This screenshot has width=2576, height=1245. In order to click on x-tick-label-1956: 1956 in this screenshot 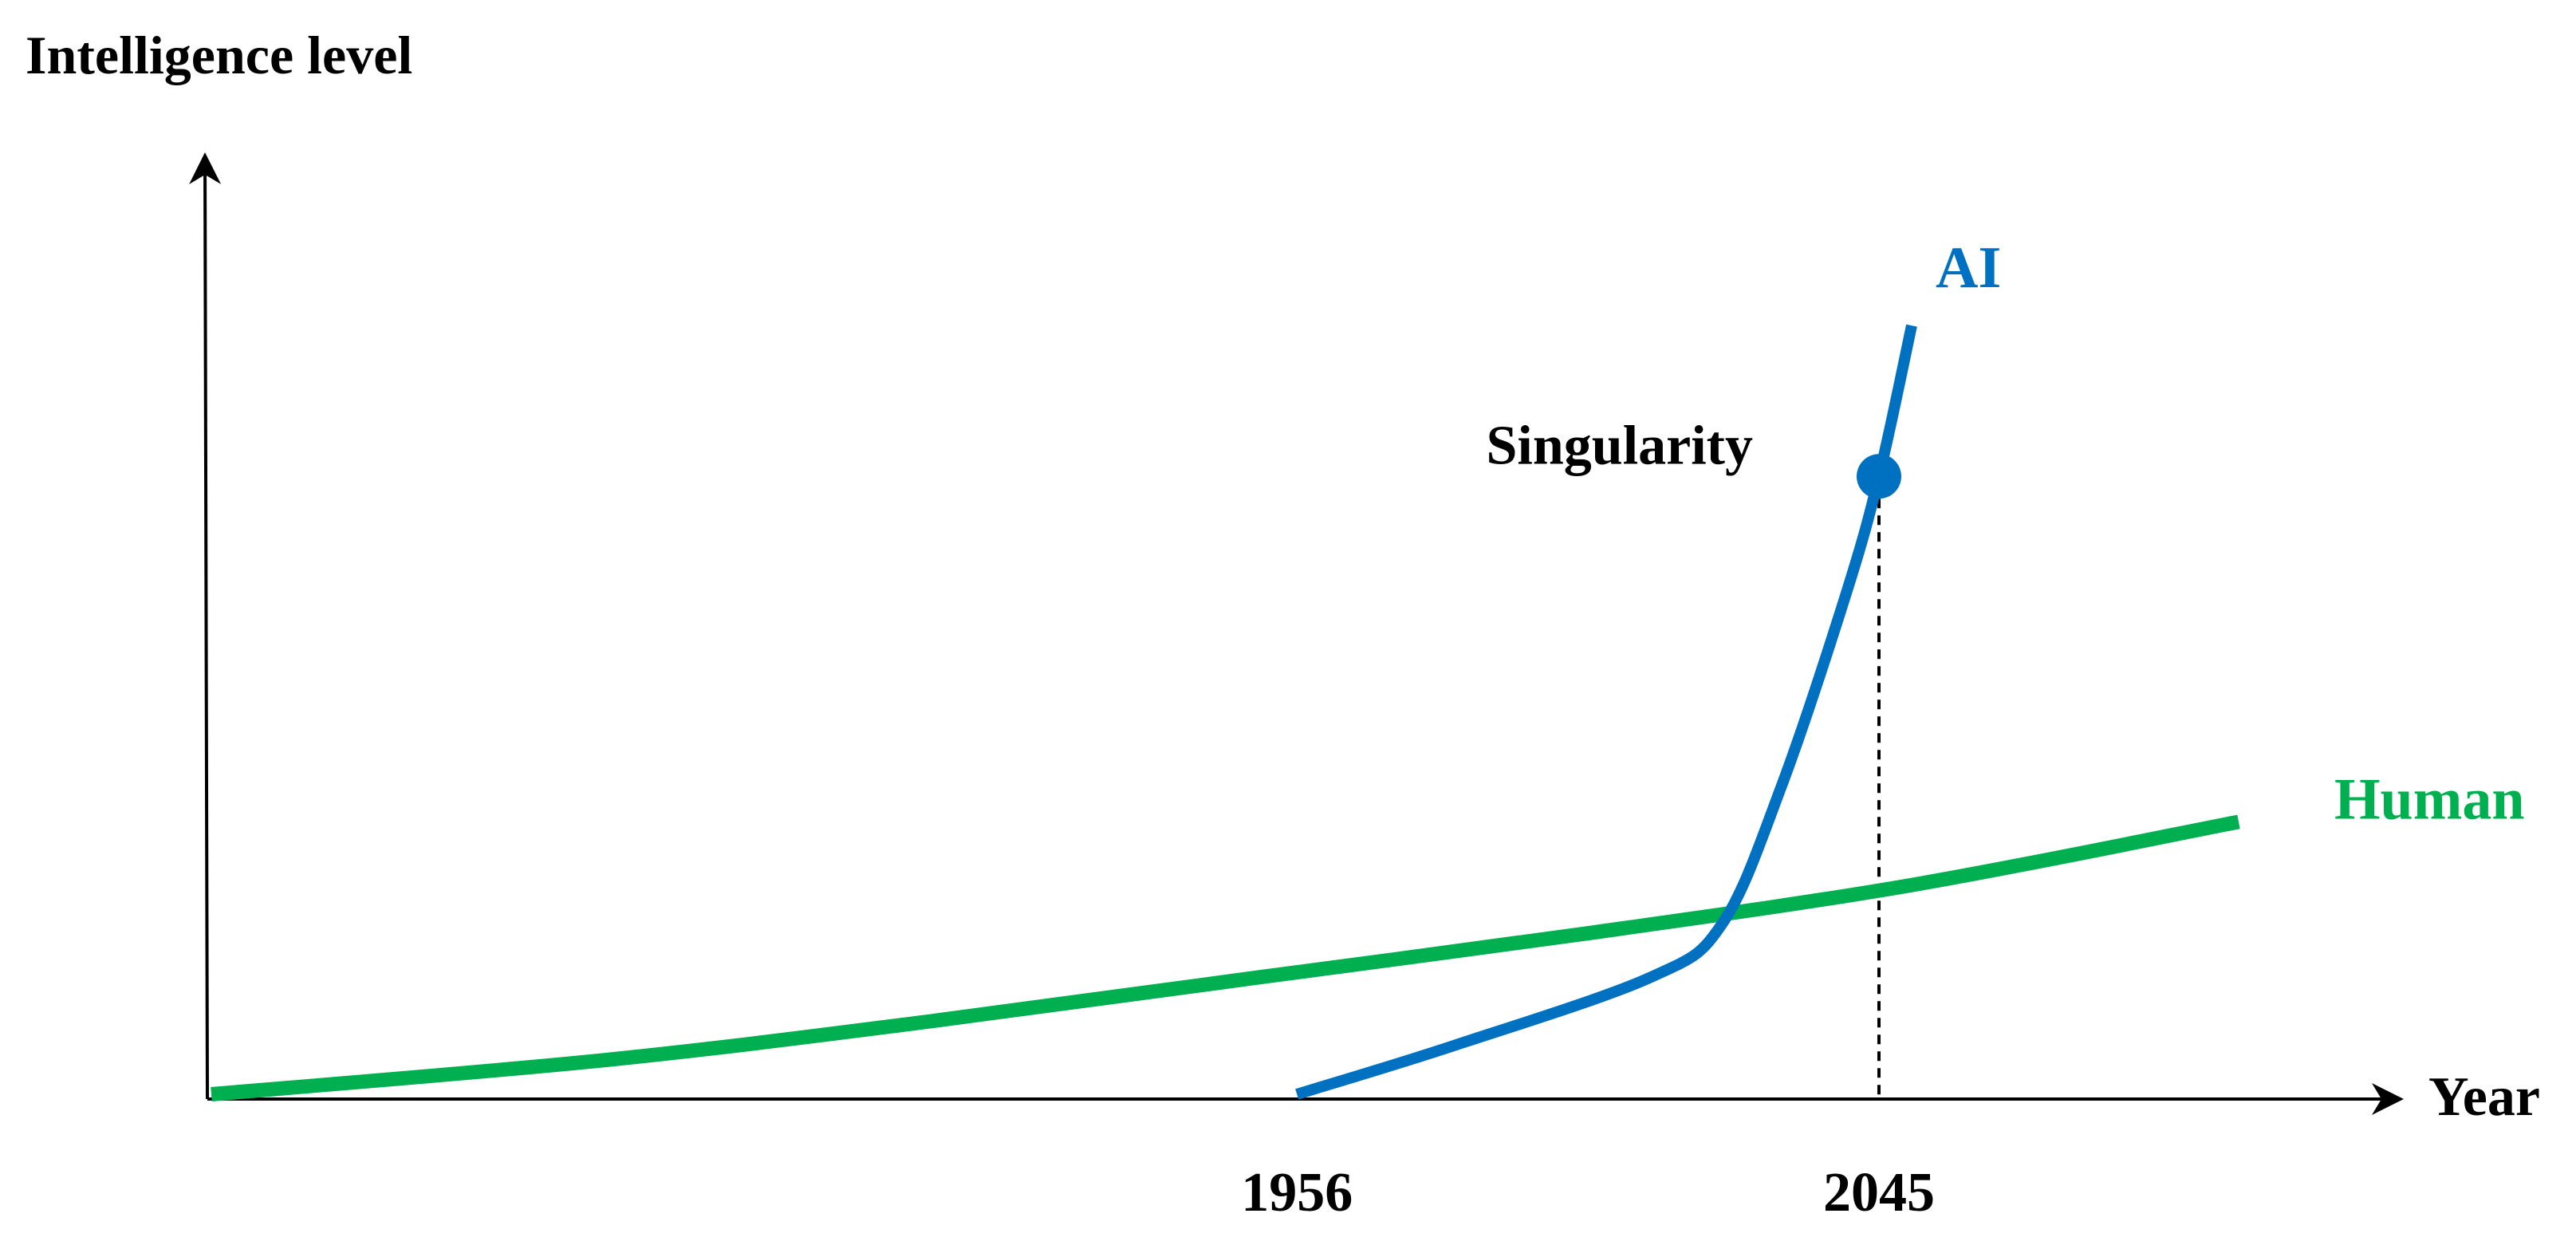, I will do `click(1297, 1192)`.